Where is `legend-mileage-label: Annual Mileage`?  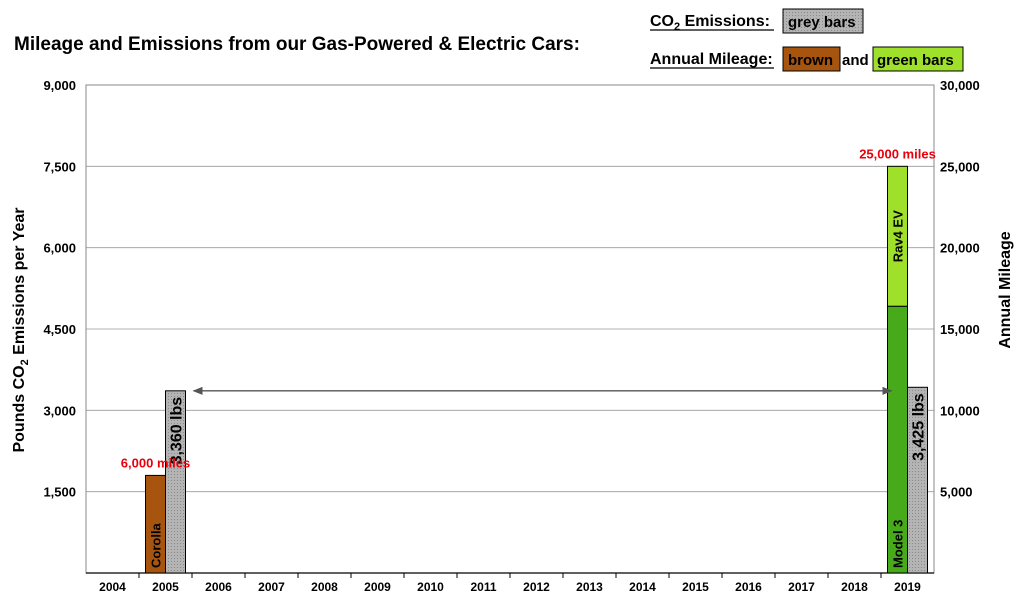 legend-mileage-label: Annual Mileage is located at coordinates (708, 59).